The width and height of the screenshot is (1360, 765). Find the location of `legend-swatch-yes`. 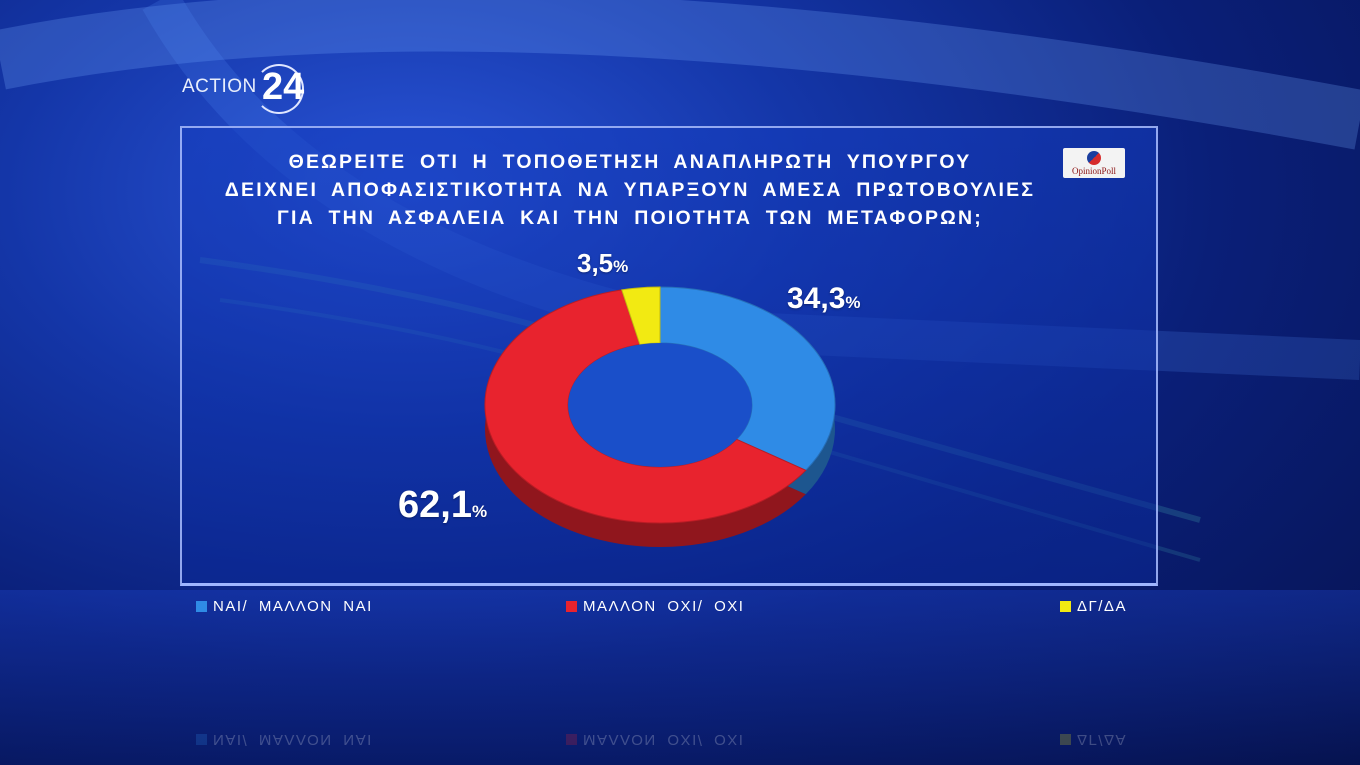

legend-swatch-yes is located at coordinates (201, 606).